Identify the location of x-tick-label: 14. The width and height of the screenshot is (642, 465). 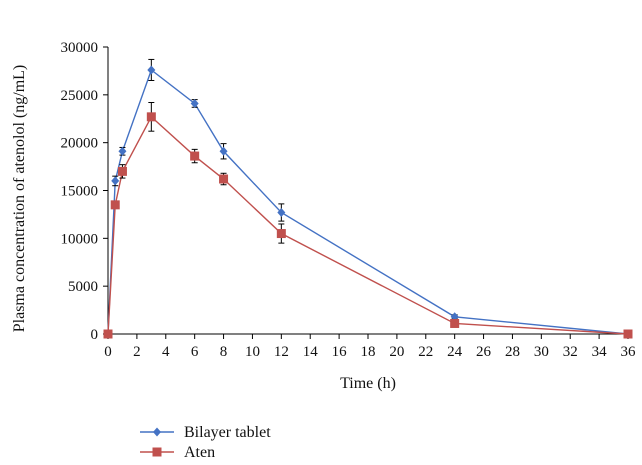
(311, 352).